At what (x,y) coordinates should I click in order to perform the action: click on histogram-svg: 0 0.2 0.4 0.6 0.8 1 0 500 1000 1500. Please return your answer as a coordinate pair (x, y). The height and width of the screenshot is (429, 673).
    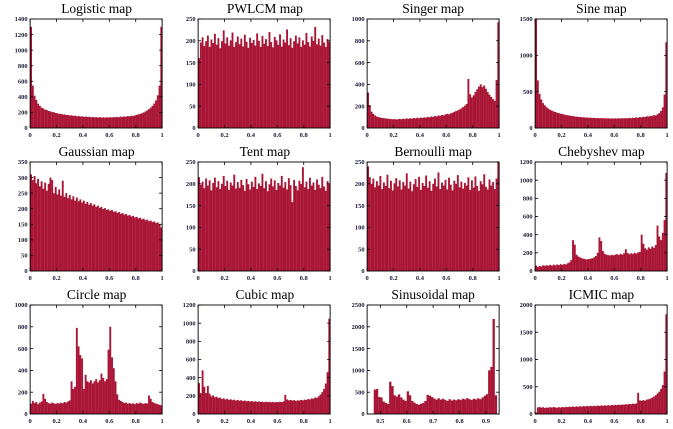
    Looking at the image, I should click on (593, 77).